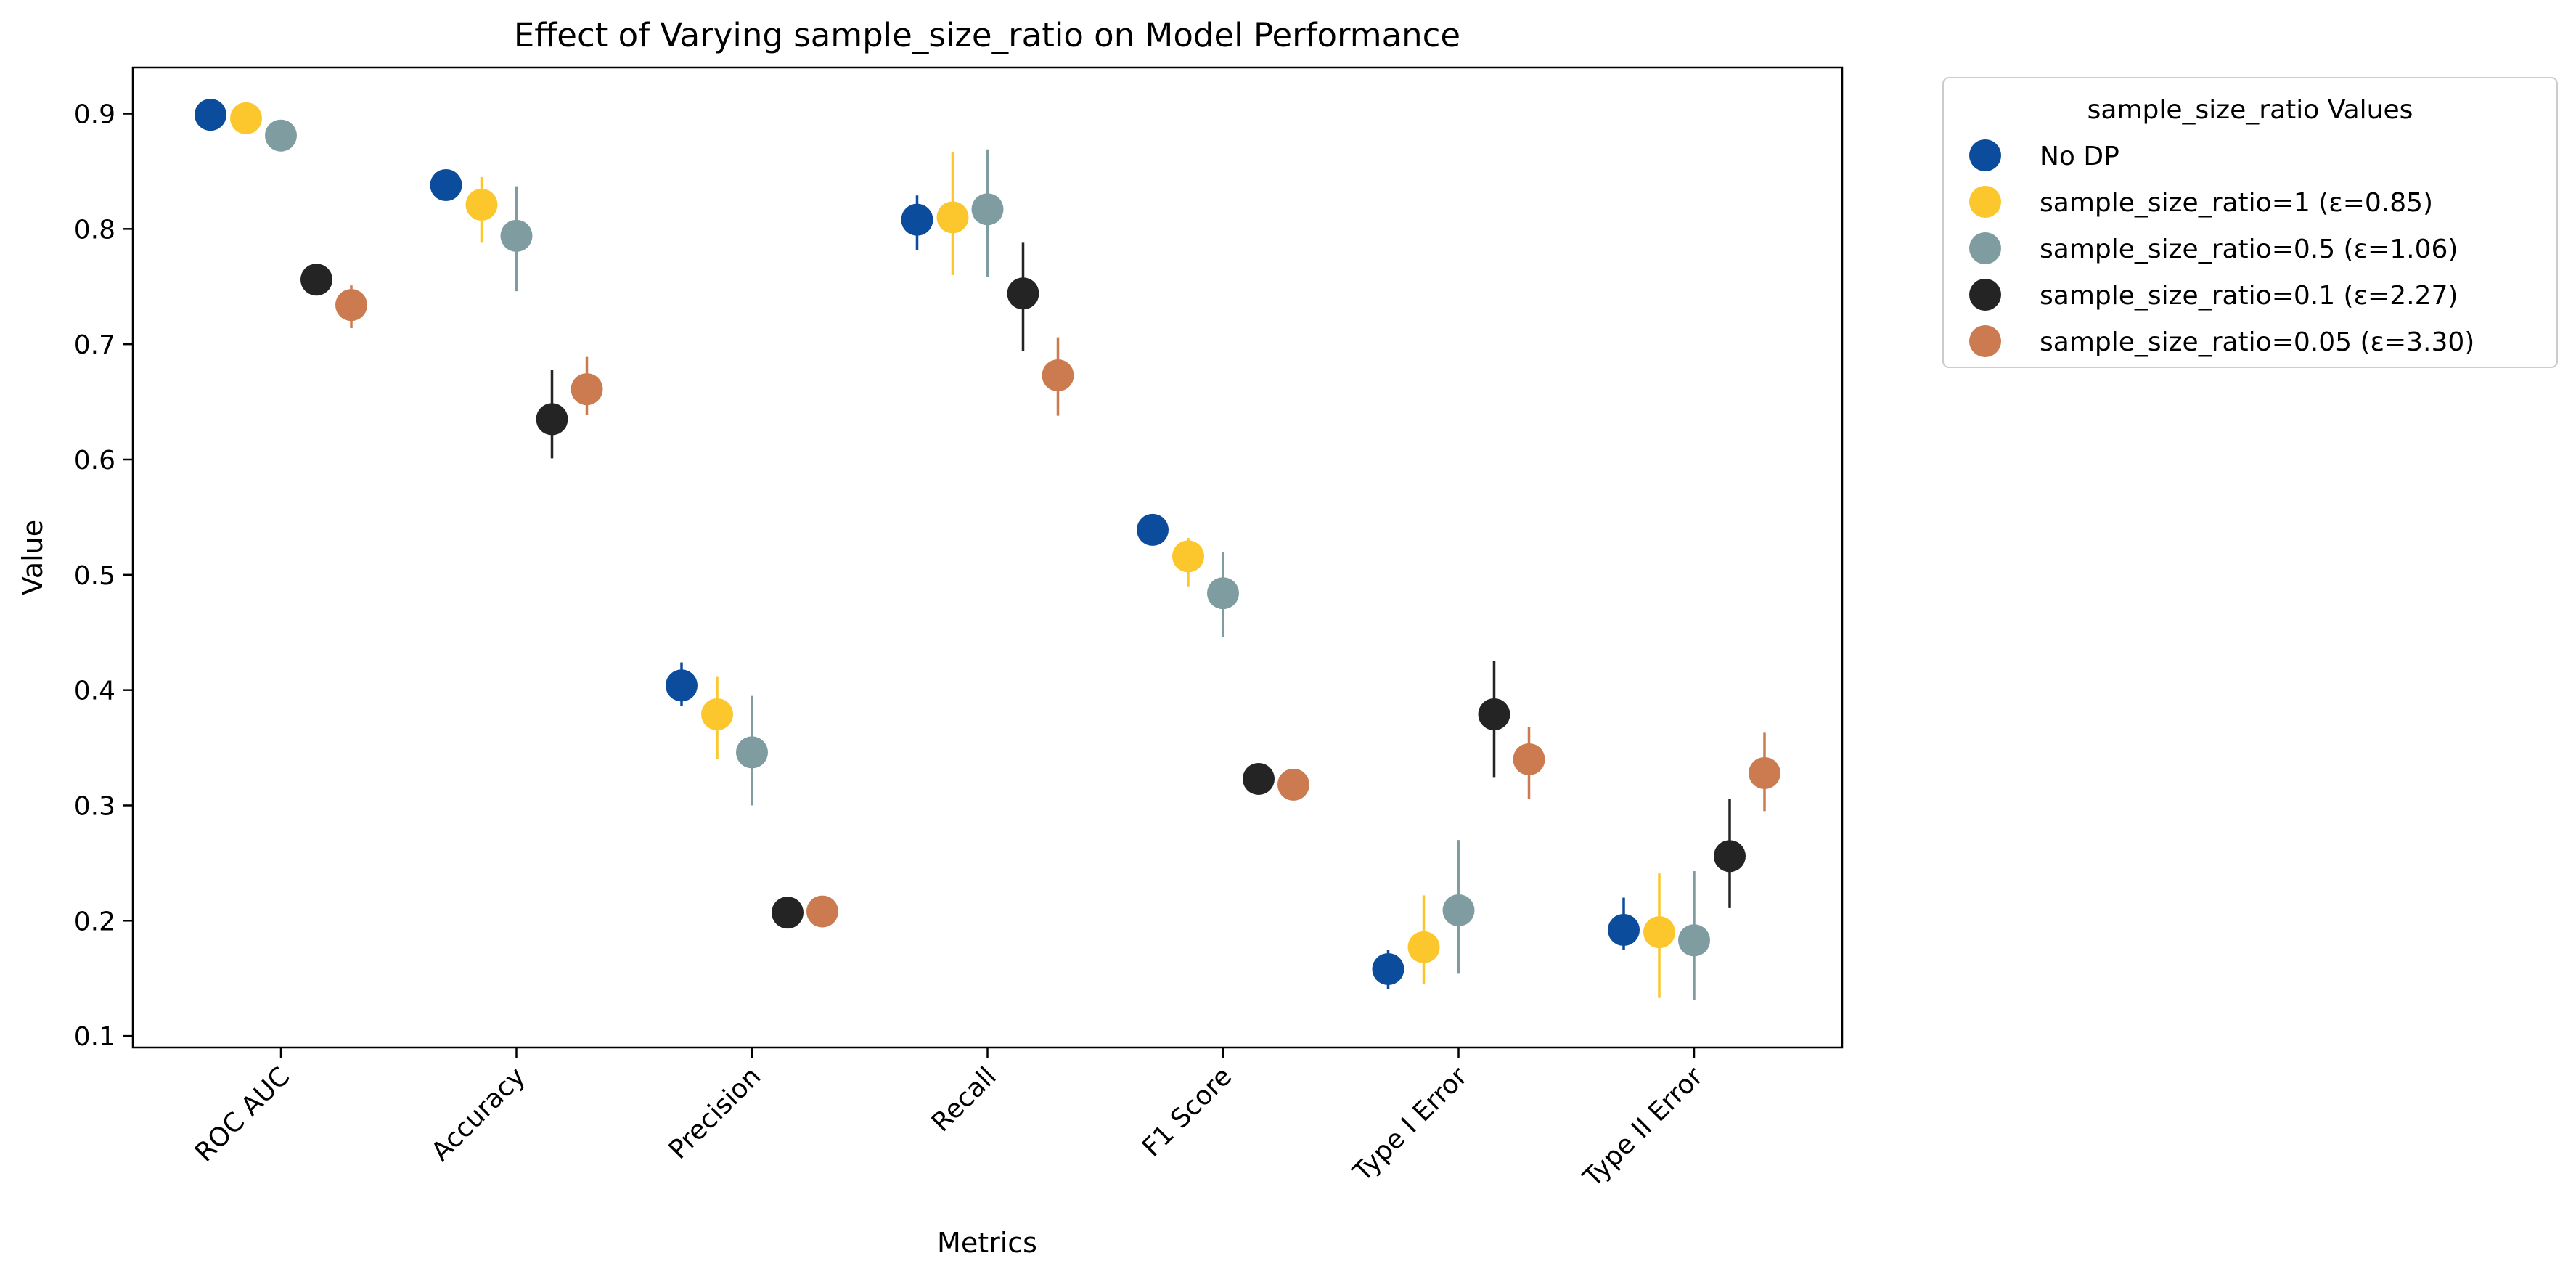  Describe the element at coordinates (242, 1114) in the screenshot. I see `x-tick-label: ROC AUC` at that location.